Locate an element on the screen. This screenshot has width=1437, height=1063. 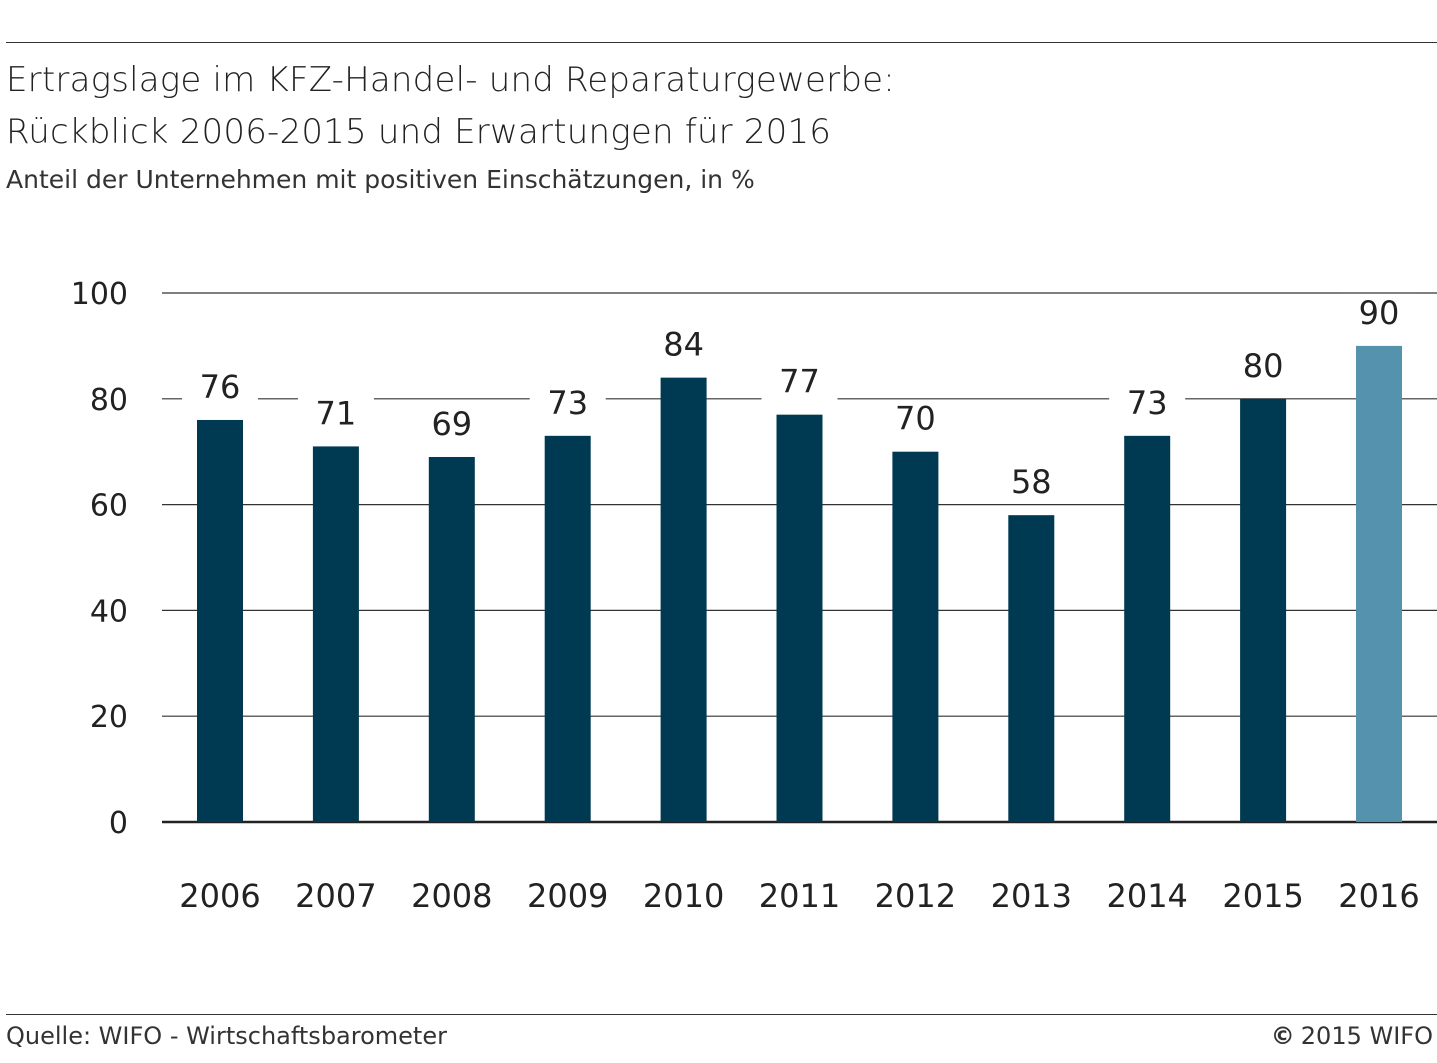
x-tick-label: 2008 is located at coordinates (451, 896).